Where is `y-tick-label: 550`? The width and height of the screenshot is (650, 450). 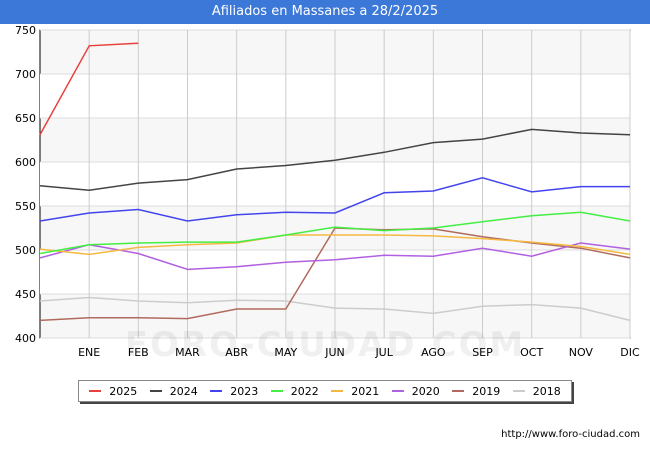
y-tick-label: 550 is located at coordinates (25, 206).